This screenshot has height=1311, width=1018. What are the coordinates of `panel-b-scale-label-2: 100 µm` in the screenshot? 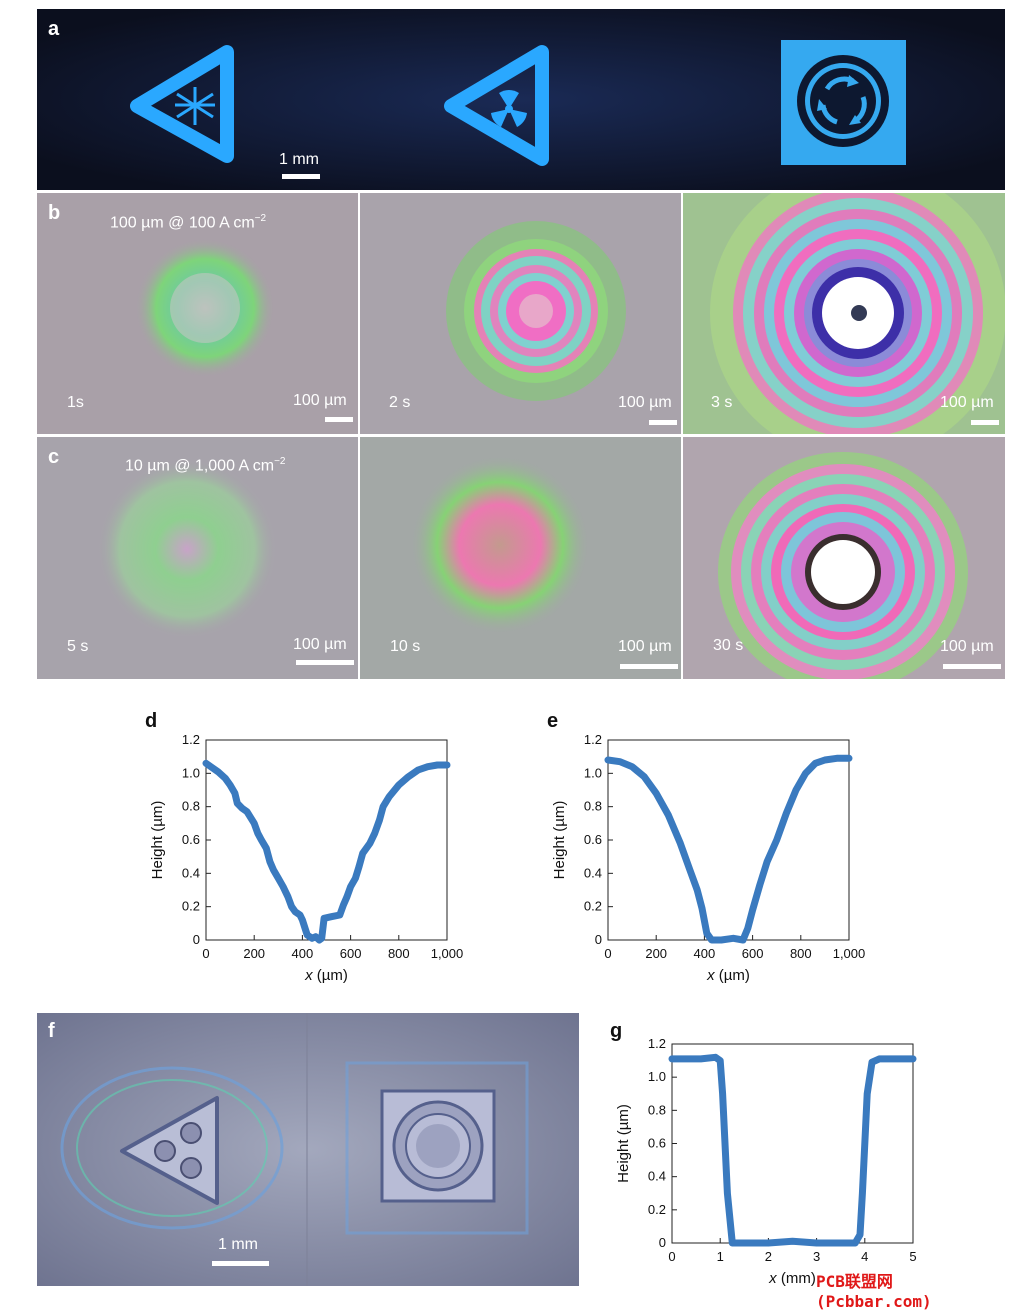 It's located at (645, 402).